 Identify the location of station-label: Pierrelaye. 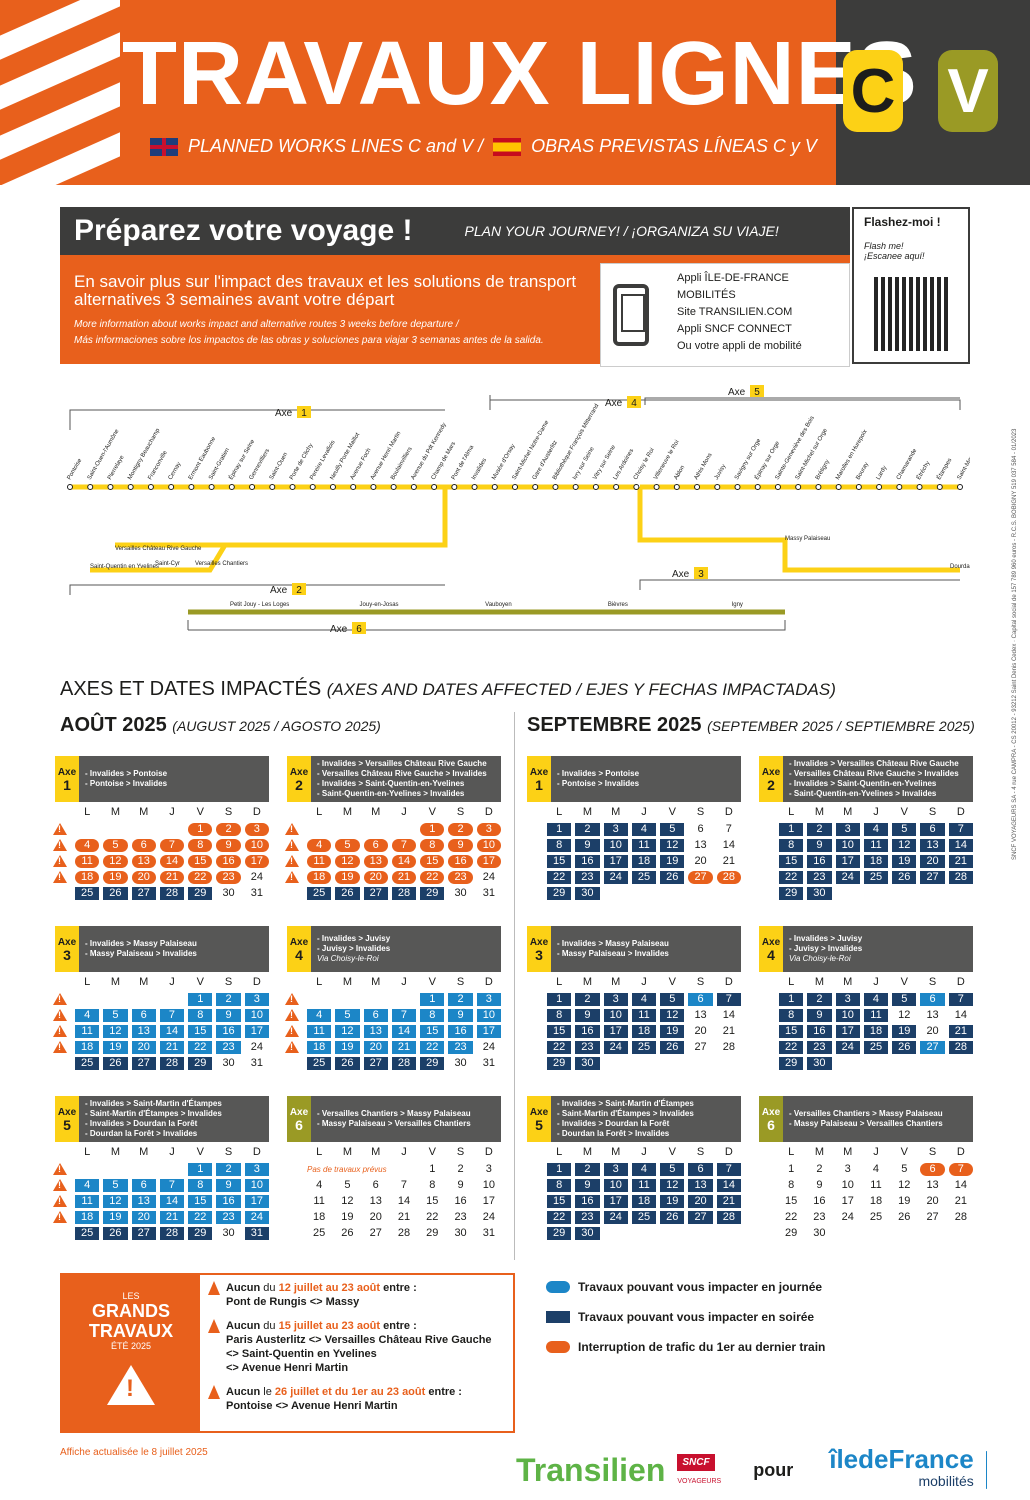
(116, 467).